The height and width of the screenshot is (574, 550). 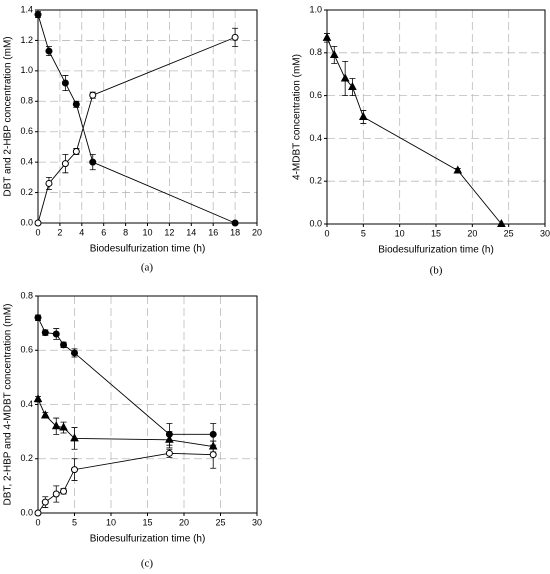 I want to click on y-tick-label: 1.4, so click(x=26, y=9).